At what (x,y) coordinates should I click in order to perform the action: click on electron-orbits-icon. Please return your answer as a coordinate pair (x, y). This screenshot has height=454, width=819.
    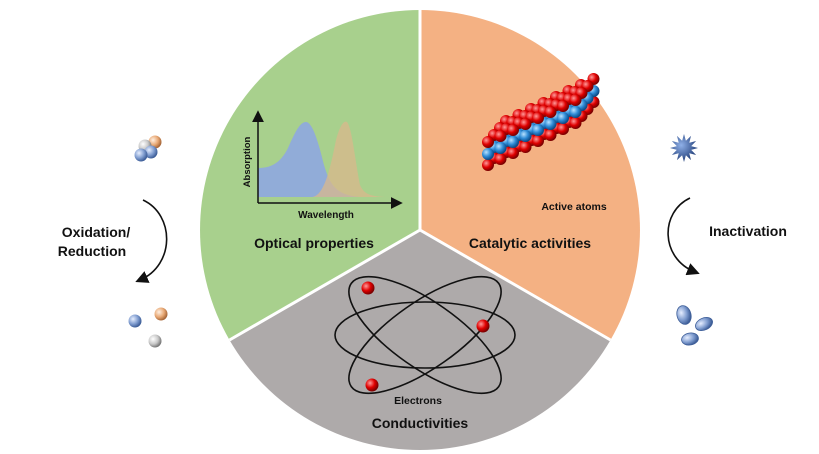
    Looking at the image, I should click on (425, 335).